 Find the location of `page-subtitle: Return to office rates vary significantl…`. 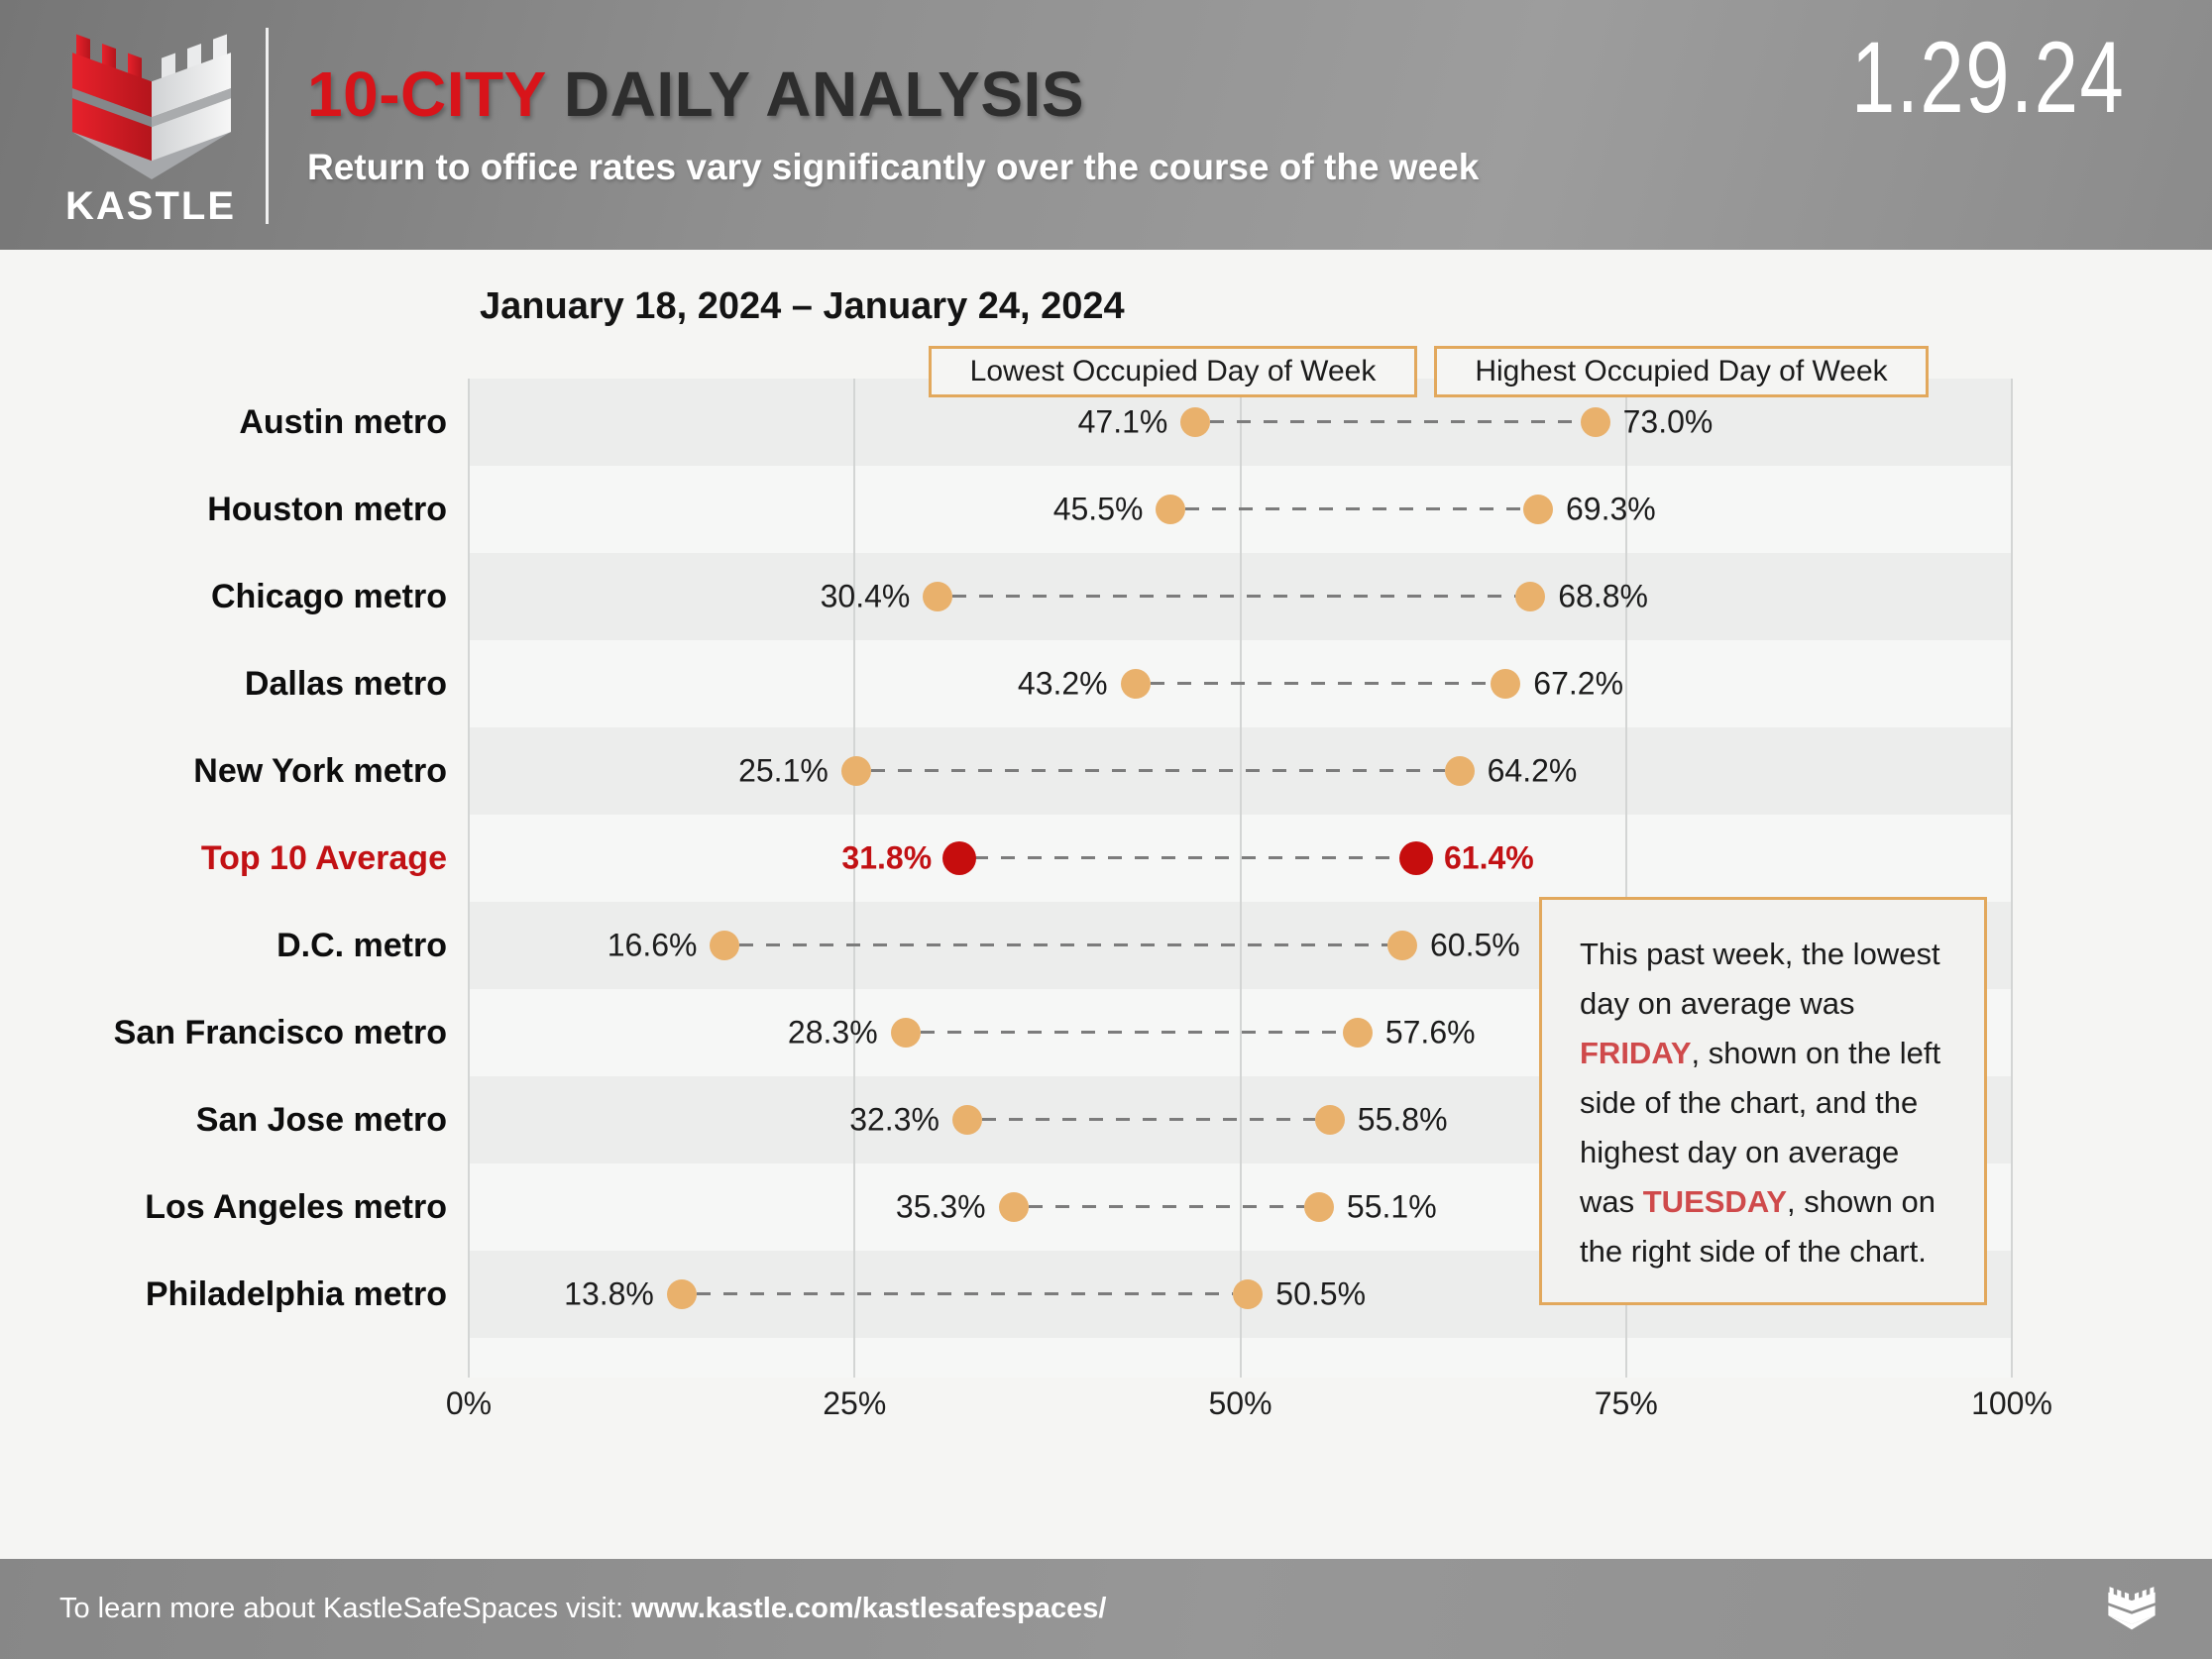

page-subtitle: Return to office rates vary significantl… is located at coordinates (893, 167).